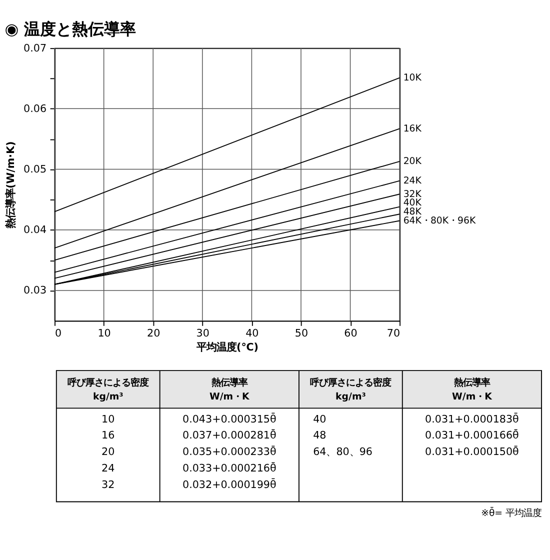  What do you see at coordinates (35, 108) in the screenshot?
I see `y-tick-label: 0.06` at bounding box center [35, 108].